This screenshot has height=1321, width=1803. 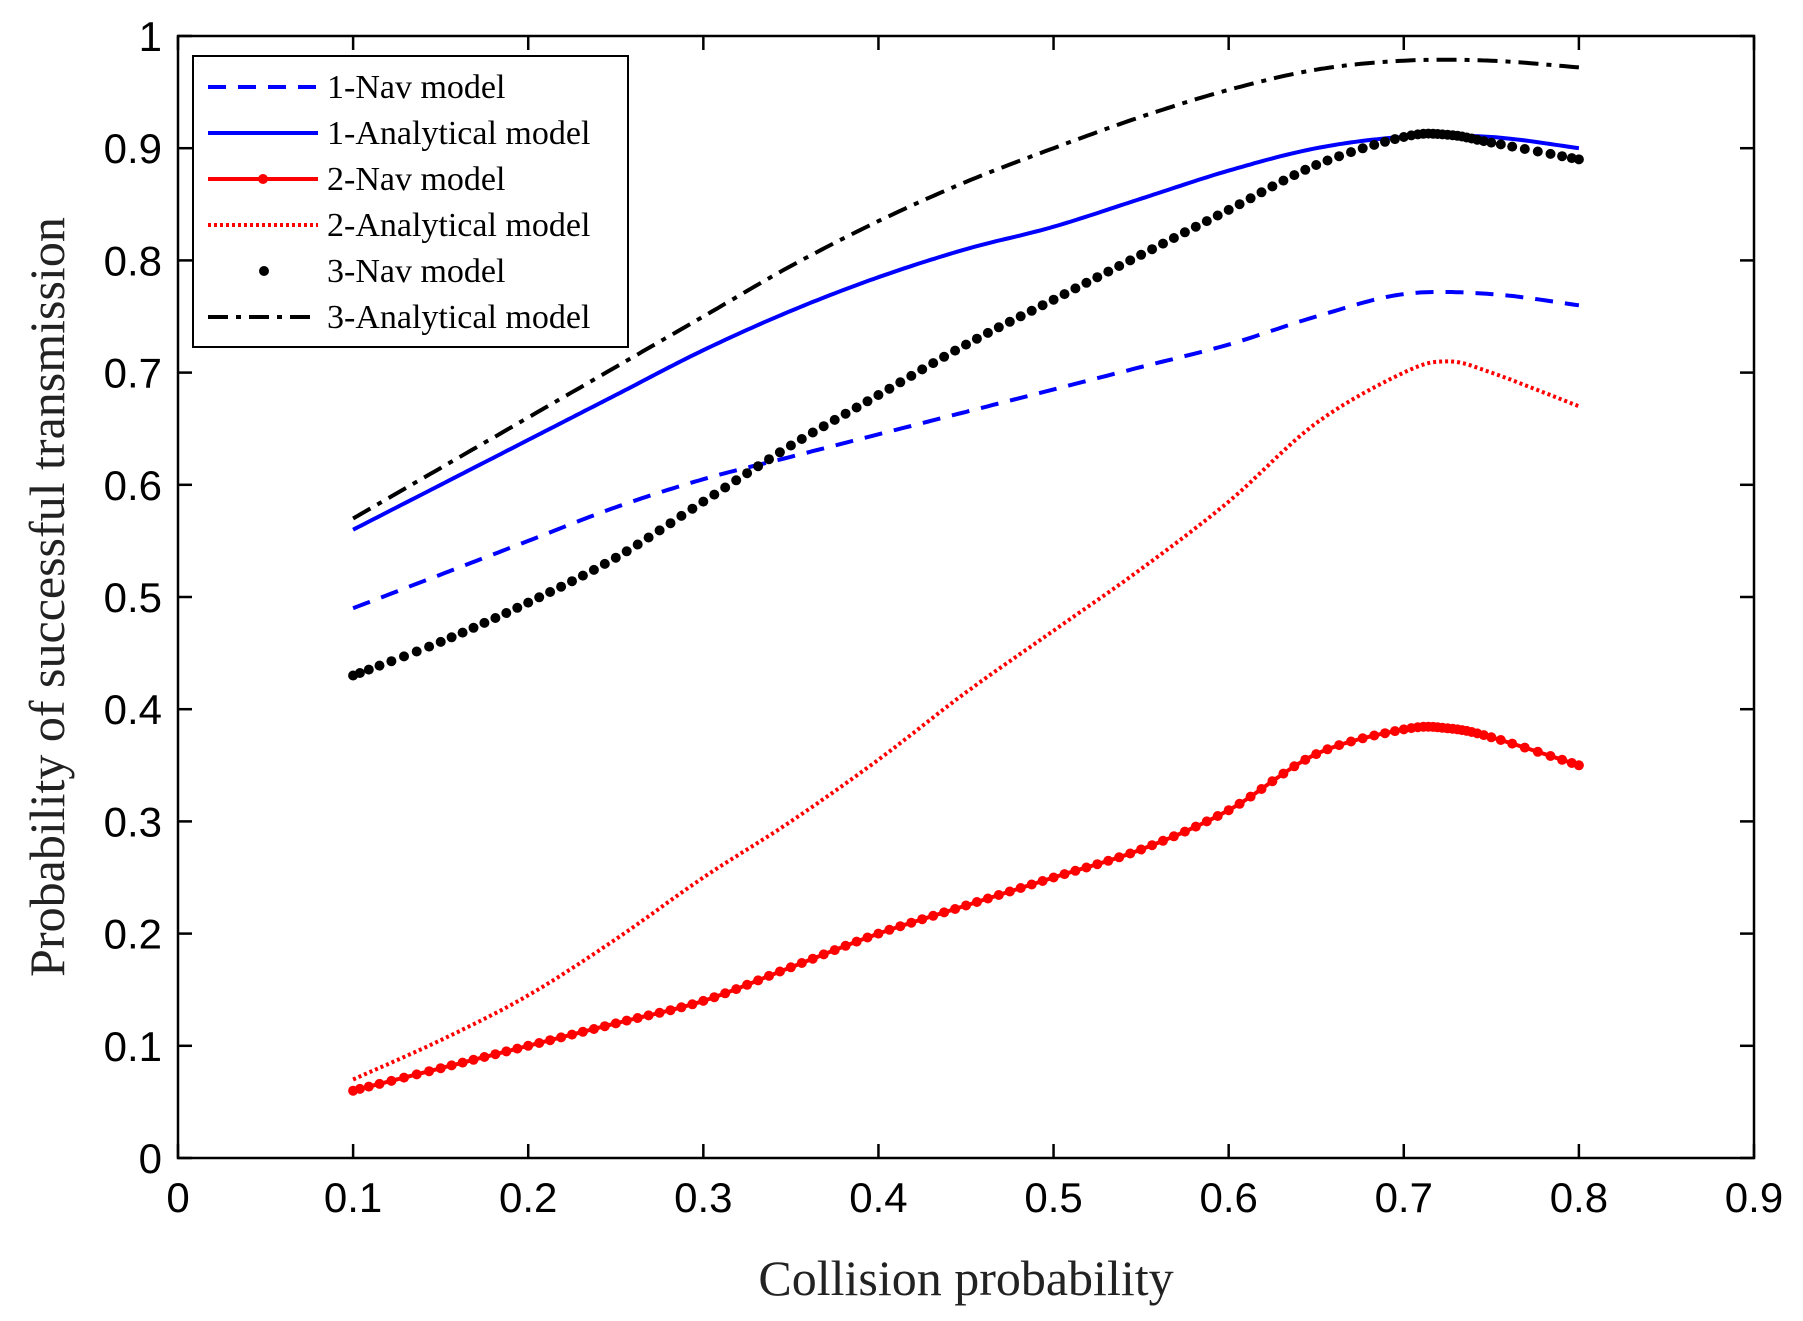 I want to click on x-tick-label: 0.7, so click(x=1404, y=1197).